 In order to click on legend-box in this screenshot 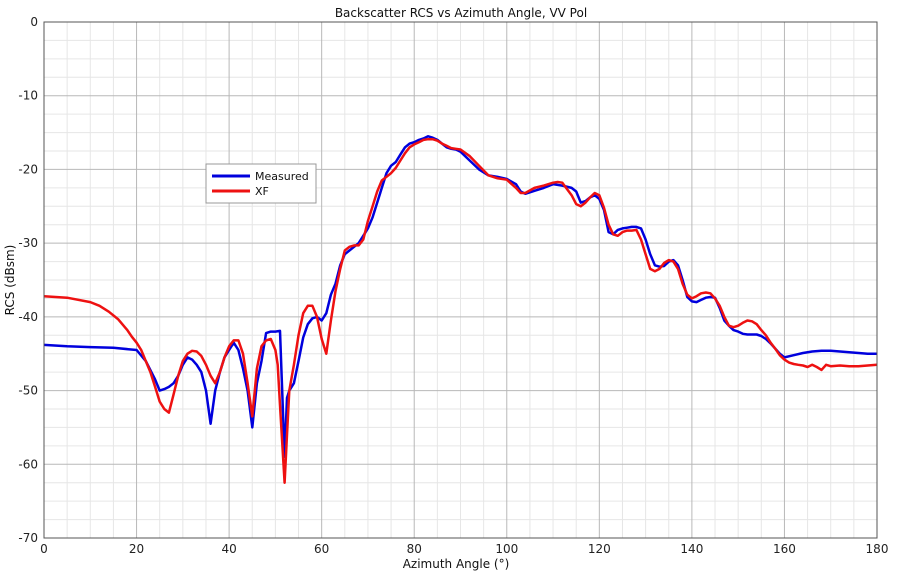, I will do `click(261, 183)`.